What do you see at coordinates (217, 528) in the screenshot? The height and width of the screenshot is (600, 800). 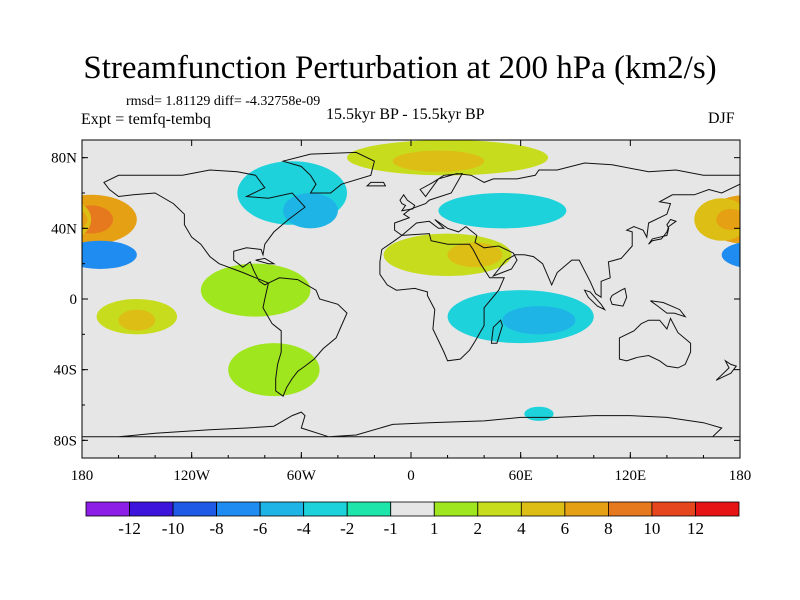 I see `colorbar-label: -8` at bounding box center [217, 528].